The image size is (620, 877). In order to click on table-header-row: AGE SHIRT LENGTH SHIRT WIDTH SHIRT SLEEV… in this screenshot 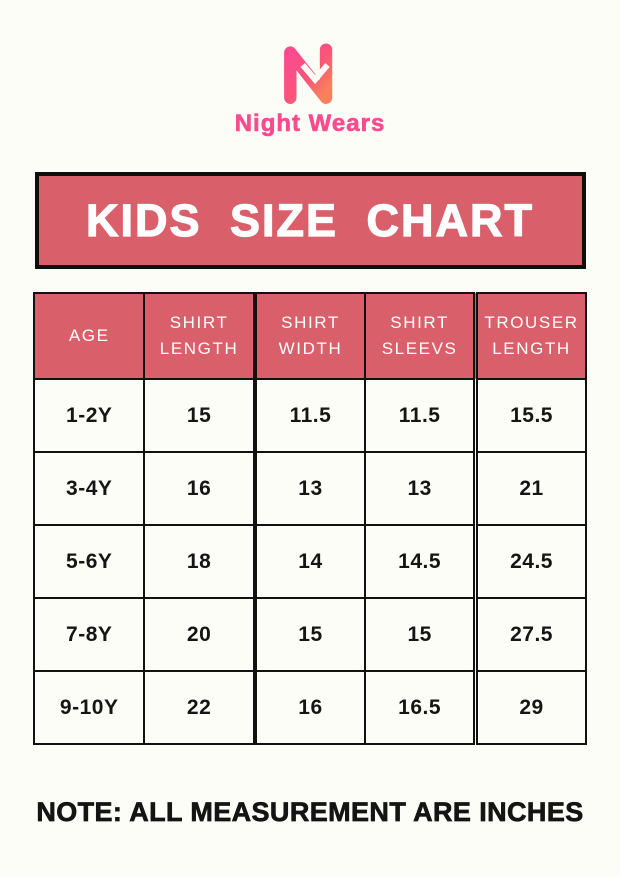, I will do `click(310, 336)`.